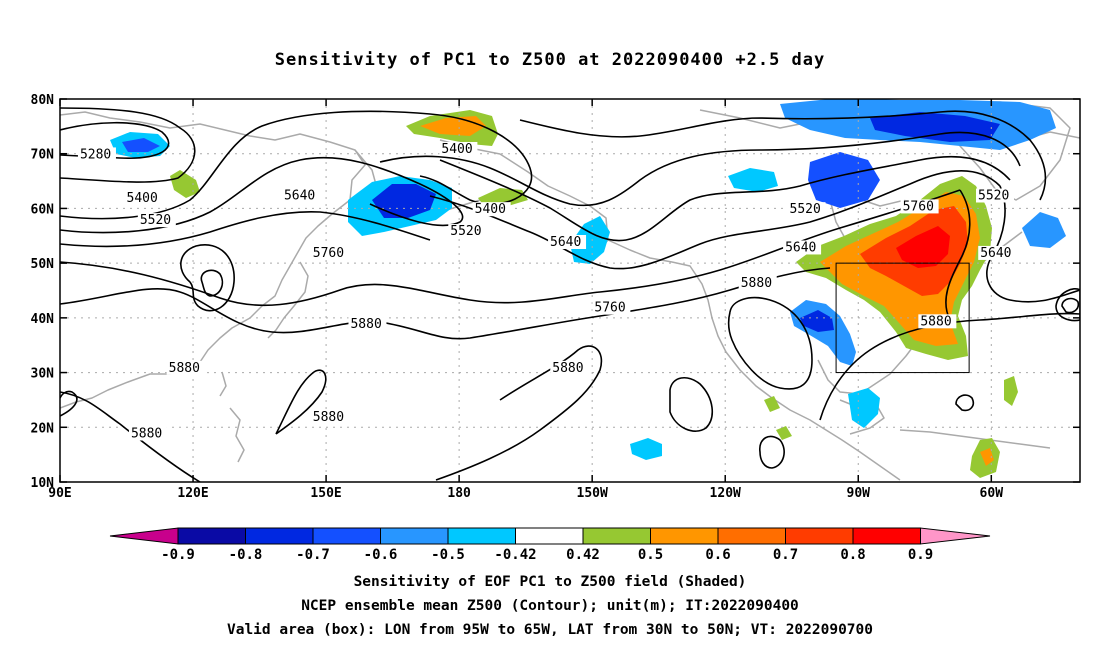  Describe the element at coordinates (592, 493) in the screenshot. I see `lon-tick-label: 150W` at that location.